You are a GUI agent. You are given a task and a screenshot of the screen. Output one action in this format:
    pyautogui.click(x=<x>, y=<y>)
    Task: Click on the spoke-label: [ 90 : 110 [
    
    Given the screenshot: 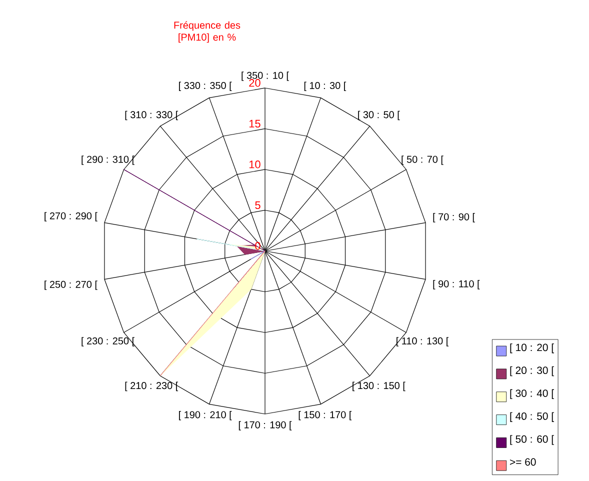 What is the action you would take?
    pyautogui.click(x=456, y=285)
    